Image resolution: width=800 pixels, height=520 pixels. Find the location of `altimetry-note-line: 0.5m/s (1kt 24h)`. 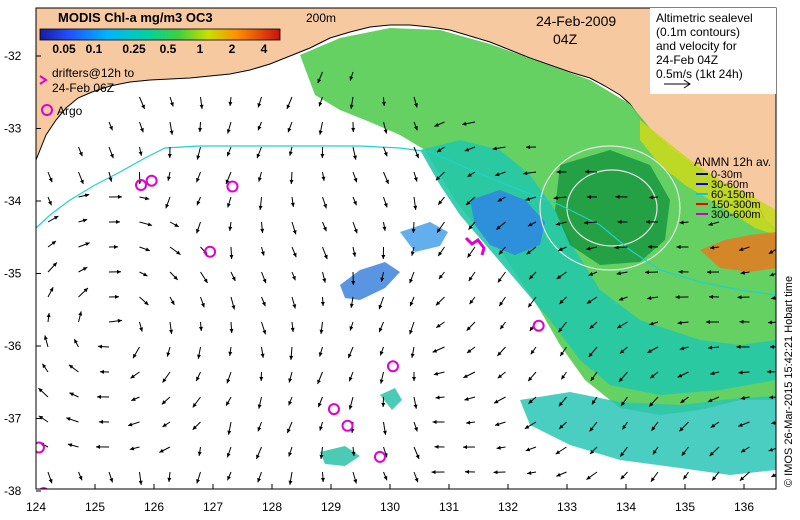

altimetry-note-line: 0.5m/s (1kt 24h) is located at coordinates (699, 74).